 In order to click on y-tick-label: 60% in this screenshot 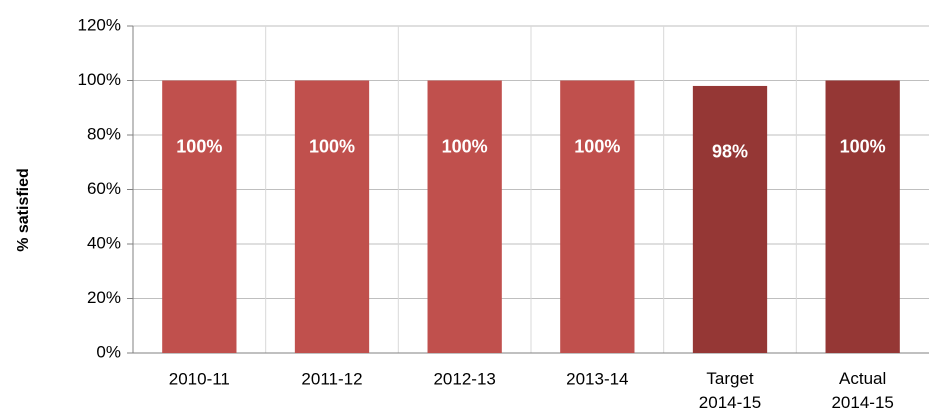, I will do `click(104, 188)`.